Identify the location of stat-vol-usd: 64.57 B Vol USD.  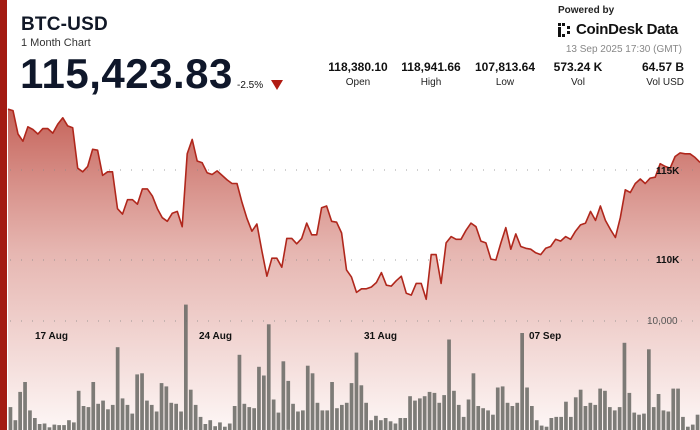
(649, 74).